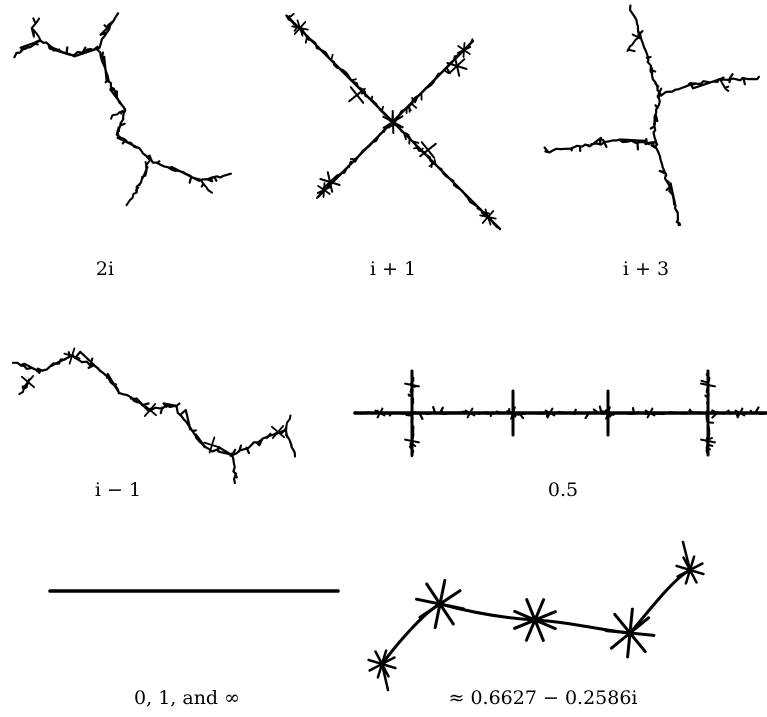 Image resolution: width=767 pixels, height=717 pixels. I want to click on julia-set-2i-drawing, so click(122, 109).